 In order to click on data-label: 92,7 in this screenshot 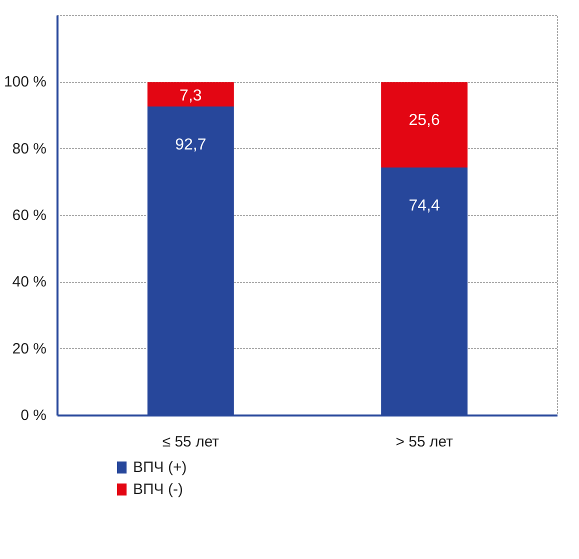, I will do `click(190, 145)`.